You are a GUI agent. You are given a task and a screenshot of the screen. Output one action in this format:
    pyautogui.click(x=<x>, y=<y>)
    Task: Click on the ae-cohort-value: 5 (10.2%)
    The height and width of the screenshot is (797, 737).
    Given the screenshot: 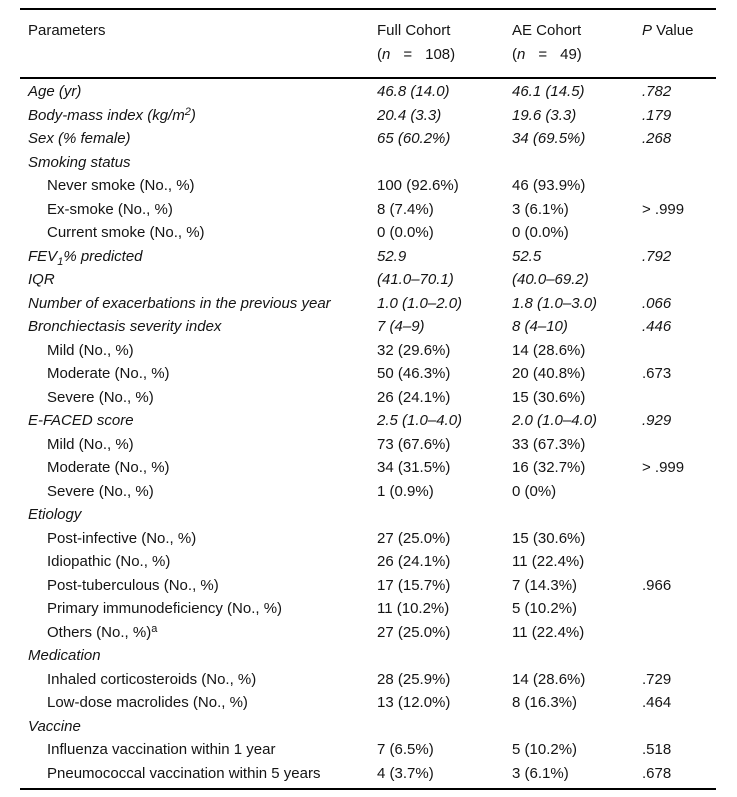 What is the action you would take?
    pyautogui.click(x=545, y=750)
    